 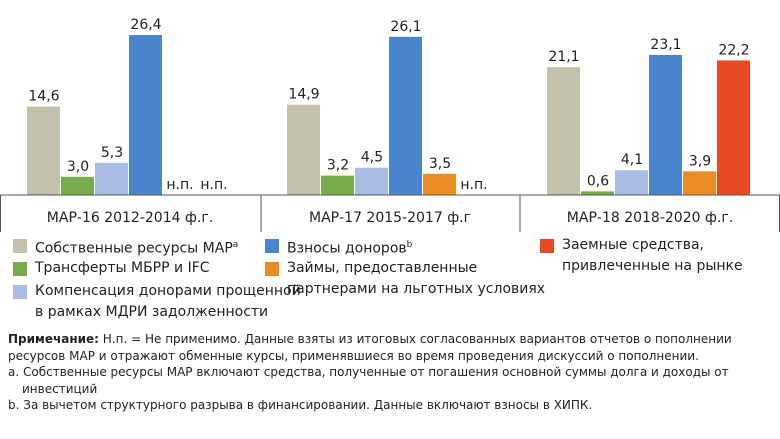 I want to click on value-label: 23,1, so click(x=665, y=45).